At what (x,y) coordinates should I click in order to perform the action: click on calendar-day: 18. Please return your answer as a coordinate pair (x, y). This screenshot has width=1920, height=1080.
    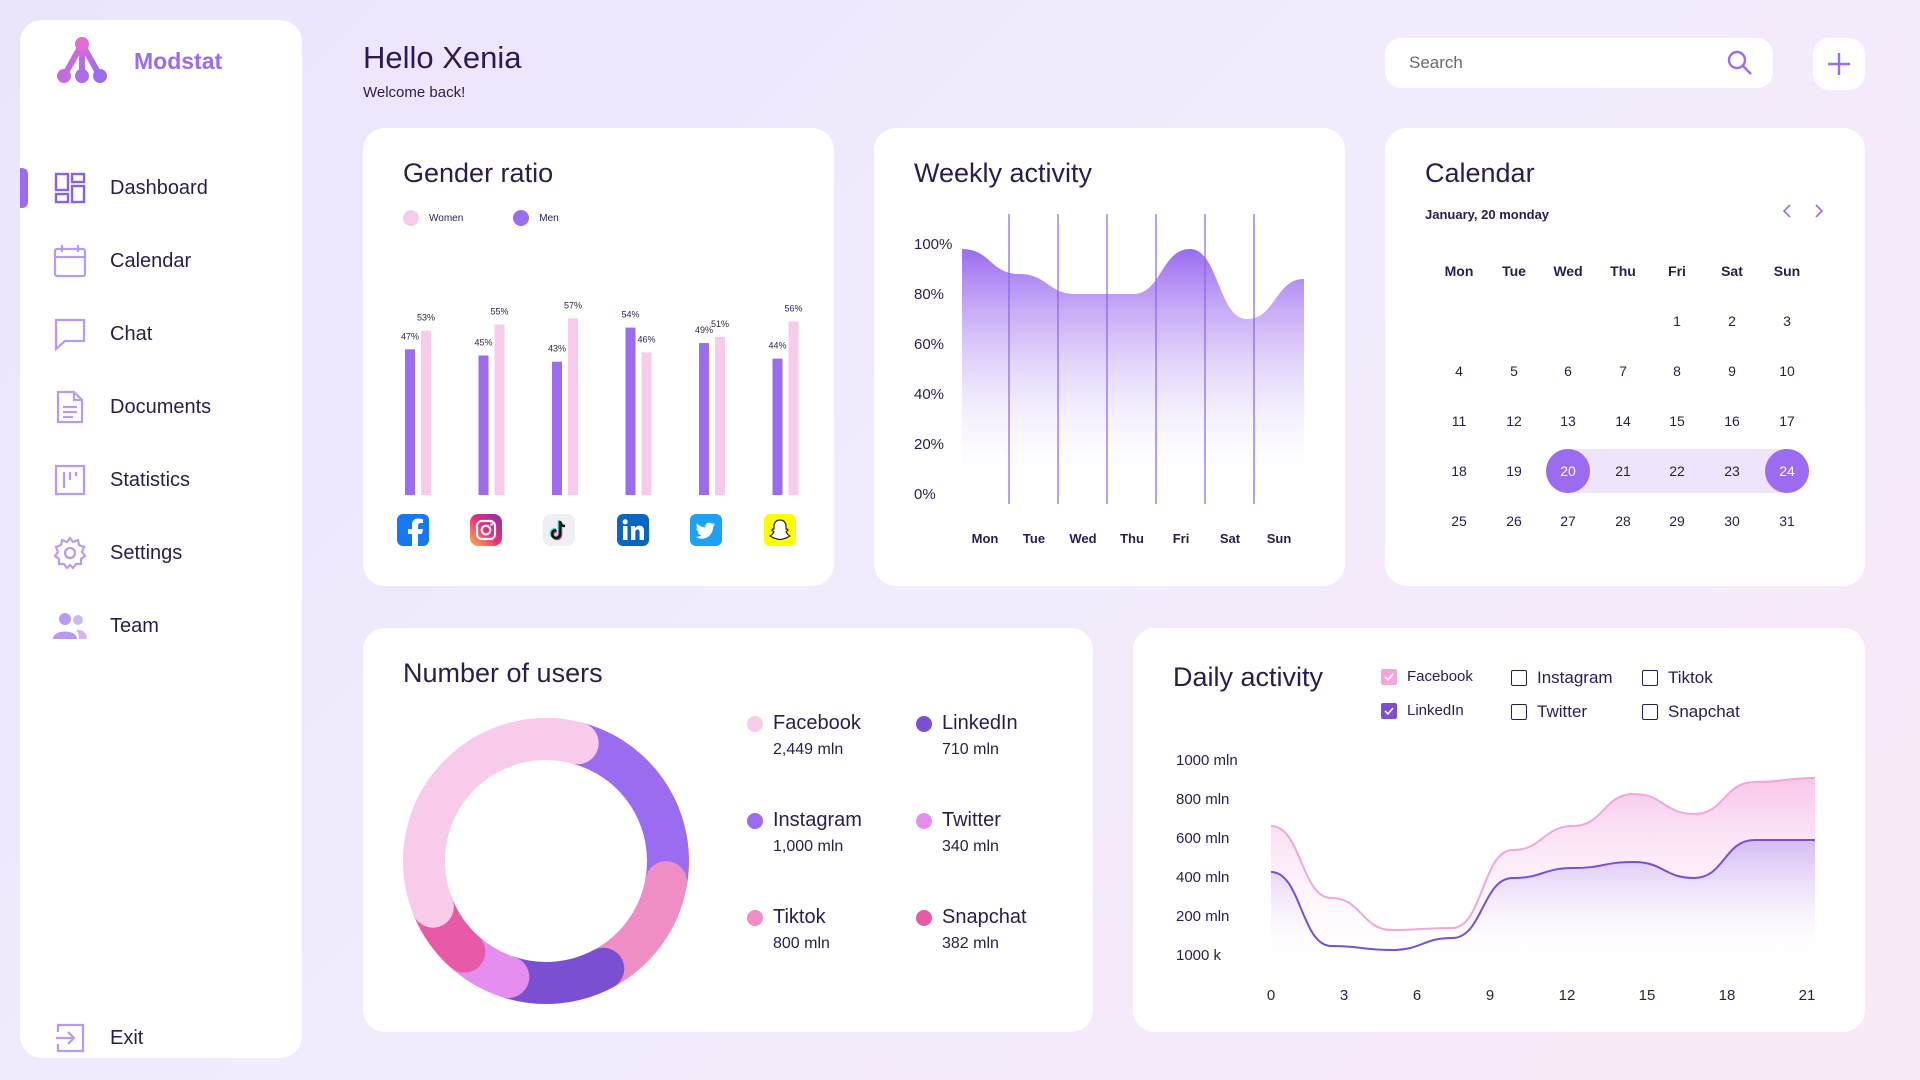
    Looking at the image, I should click on (1459, 471).